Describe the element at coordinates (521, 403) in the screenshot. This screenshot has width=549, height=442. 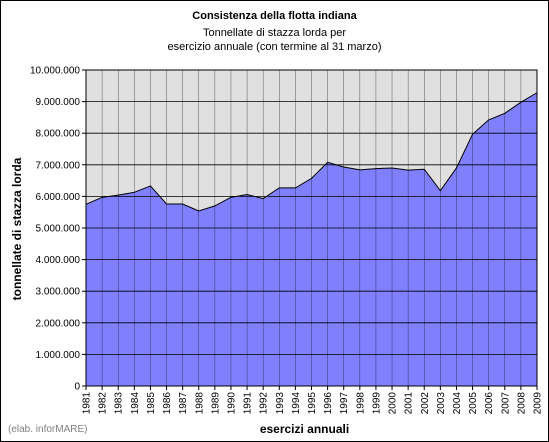
I see `x-tick-label: 2008` at that location.